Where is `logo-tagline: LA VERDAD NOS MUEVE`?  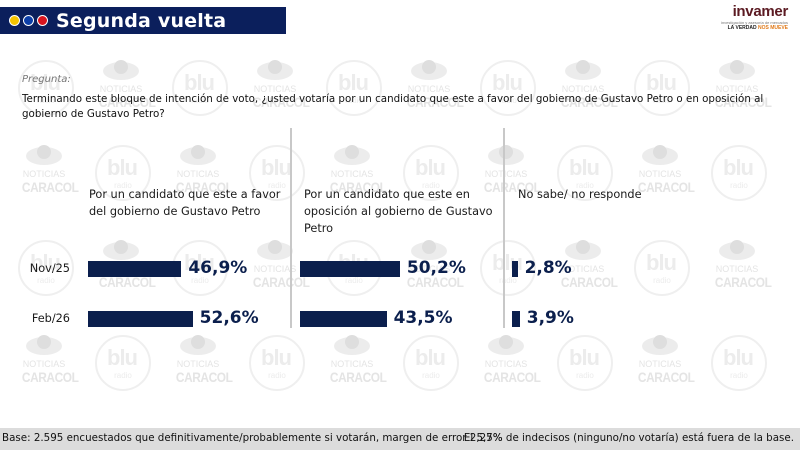
logo-tagline: LA VERDAD NOS MUEVE is located at coordinates (749, 28).